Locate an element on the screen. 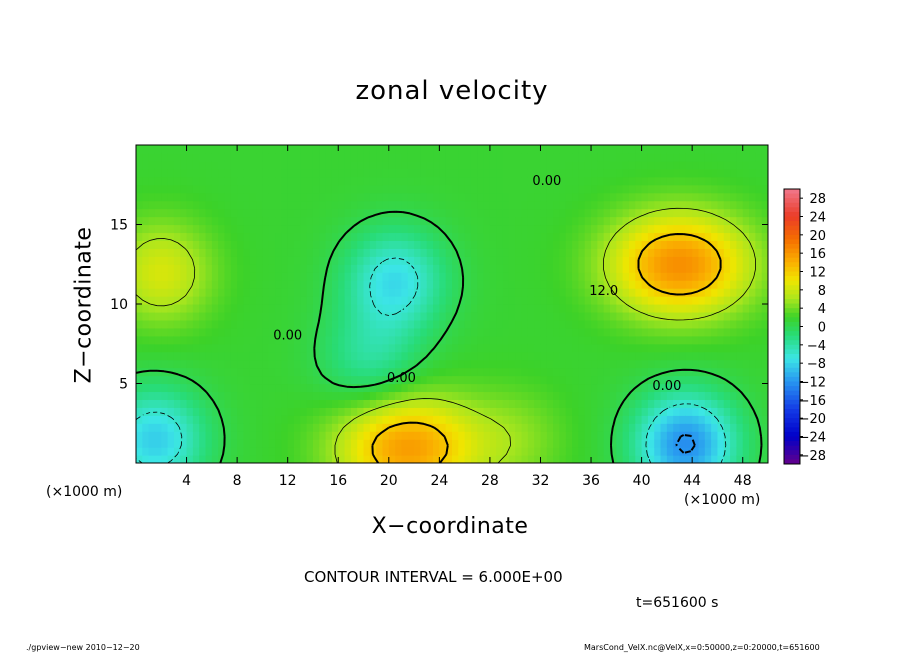 The width and height of the screenshot is (904, 654). y-tick-label: 15 is located at coordinates (119, 226).